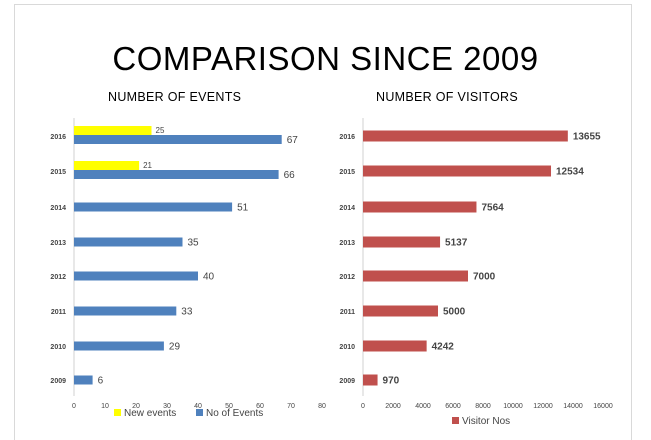 The width and height of the screenshot is (651, 440). I want to click on events-data-label: 40, so click(209, 277).